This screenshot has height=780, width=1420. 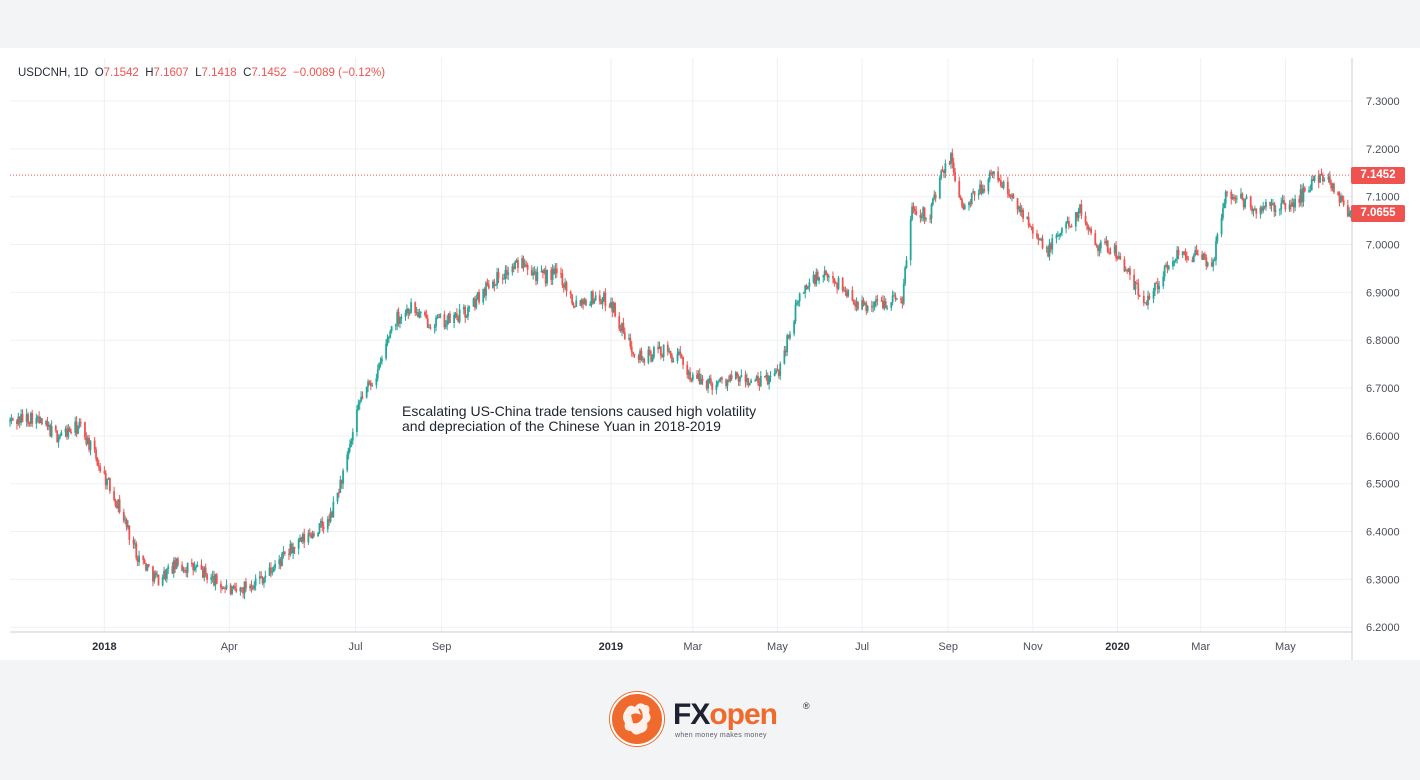 What do you see at coordinates (1200, 647) in the screenshot?
I see `x-tick-label: Mar` at bounding box center [1200, 647].